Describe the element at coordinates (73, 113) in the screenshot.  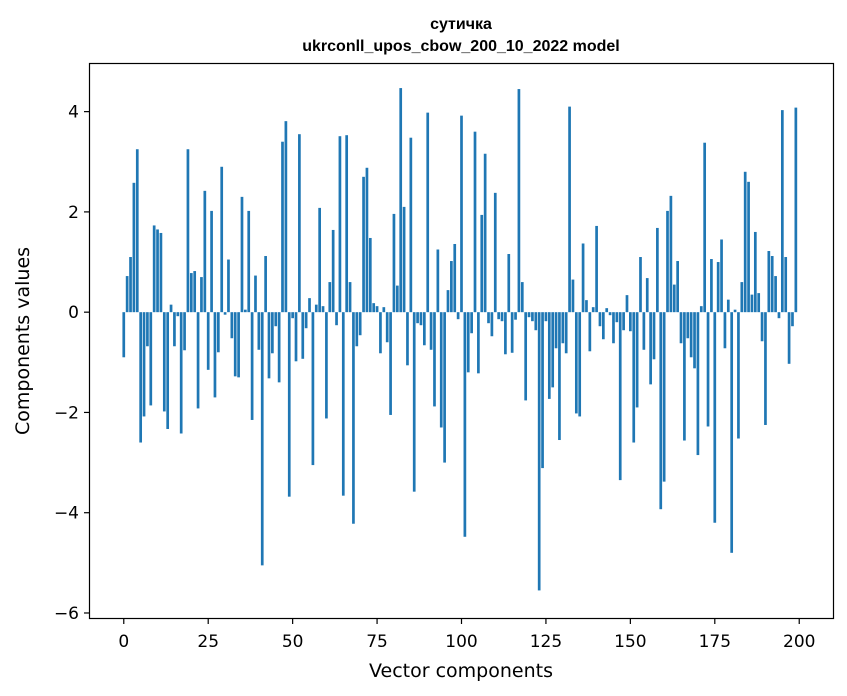
I see `y-tick-label: 4` at that location.